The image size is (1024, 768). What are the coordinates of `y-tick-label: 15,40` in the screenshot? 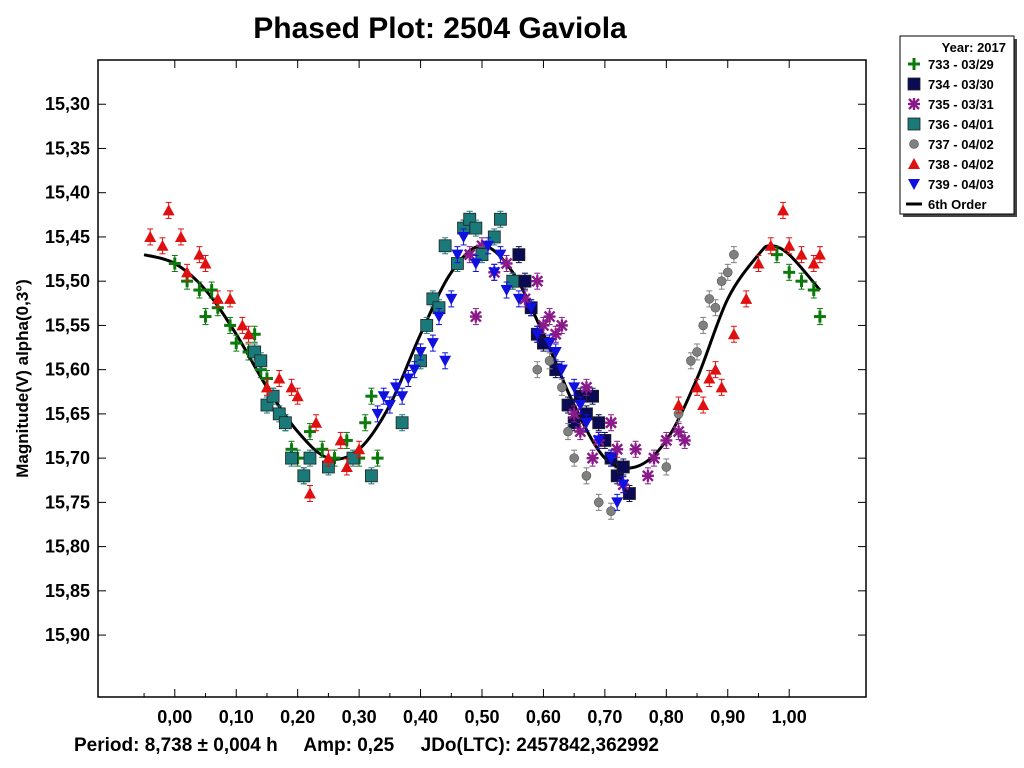 It's located at (67, 193).